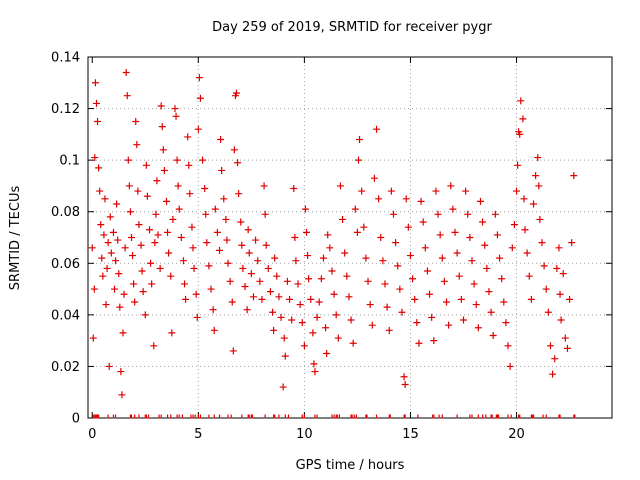 The height and width of the screenshot is (480, 640). Describe the element at coordinates (304, 434) in the screenshot. I see `x-tick-label: 10` at that location.